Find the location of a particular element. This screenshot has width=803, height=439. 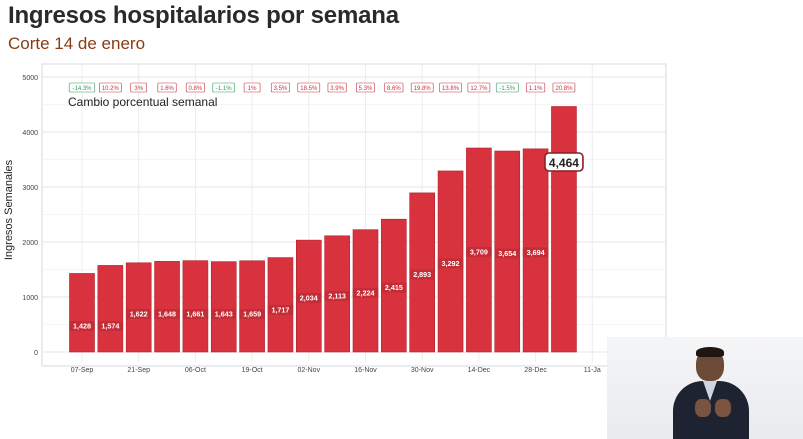

pct-change-value: -1.5% is located at coordinates (507, 89).